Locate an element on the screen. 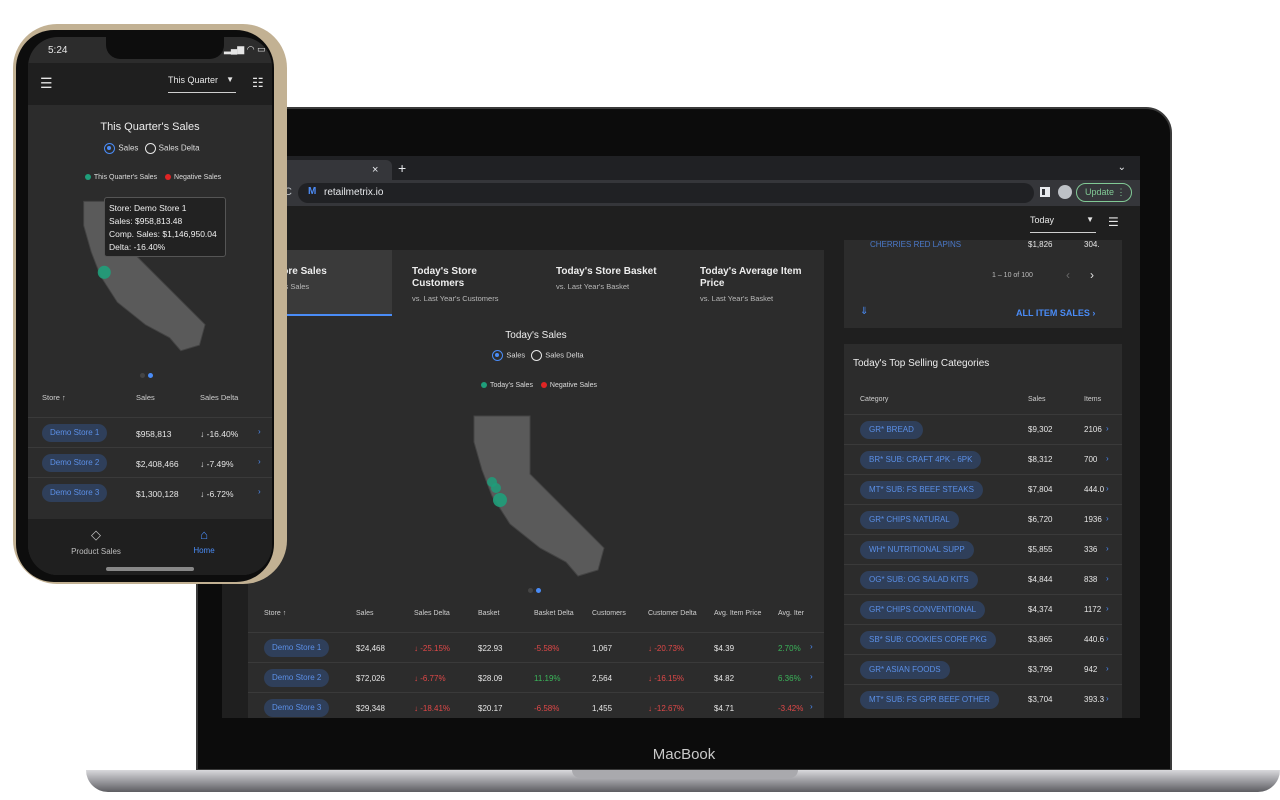 This screenshot has height=800, width=1280. update-button: Update ⋮ is located at coordinates (1104, 192).